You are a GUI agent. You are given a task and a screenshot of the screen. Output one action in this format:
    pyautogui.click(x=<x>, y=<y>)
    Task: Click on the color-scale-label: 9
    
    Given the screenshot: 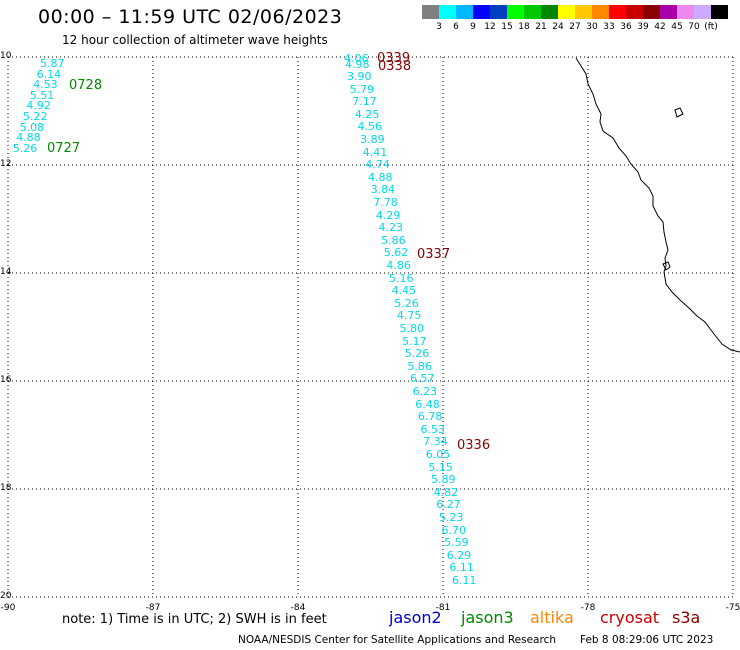 What is the action you would take?
    pyautogui.click(x=473, y=27)
    